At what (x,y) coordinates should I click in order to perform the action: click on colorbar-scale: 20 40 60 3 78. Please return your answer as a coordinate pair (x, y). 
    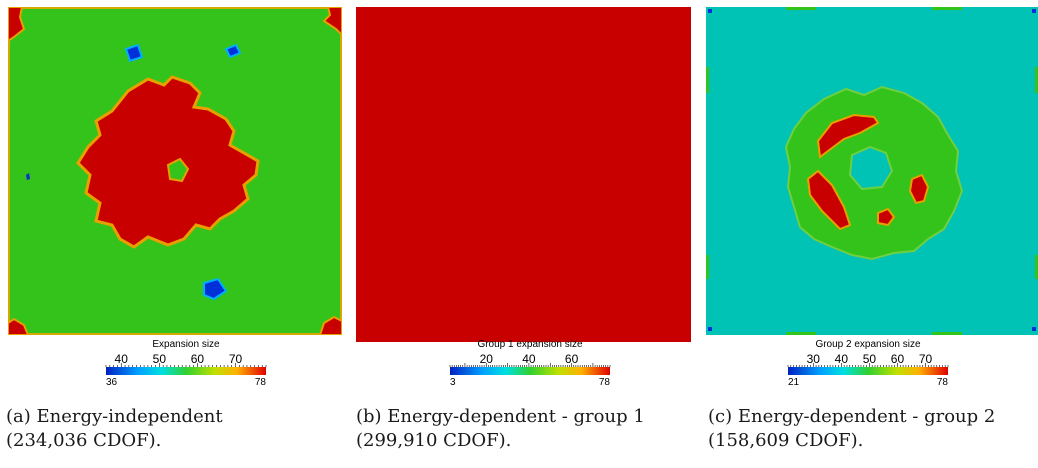
    Looking at the image, I should click on (530, 370).